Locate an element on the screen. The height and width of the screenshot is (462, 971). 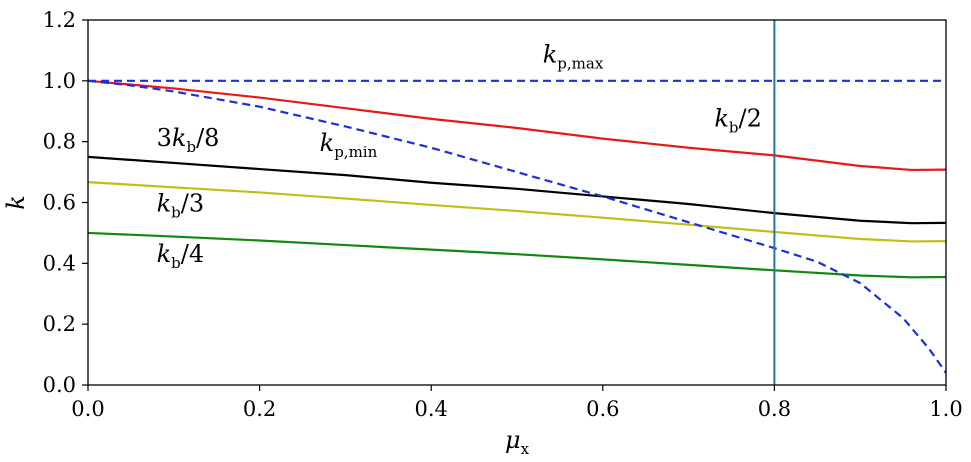
x-tick-label: 0.6 is located at coordinates (602, 409).